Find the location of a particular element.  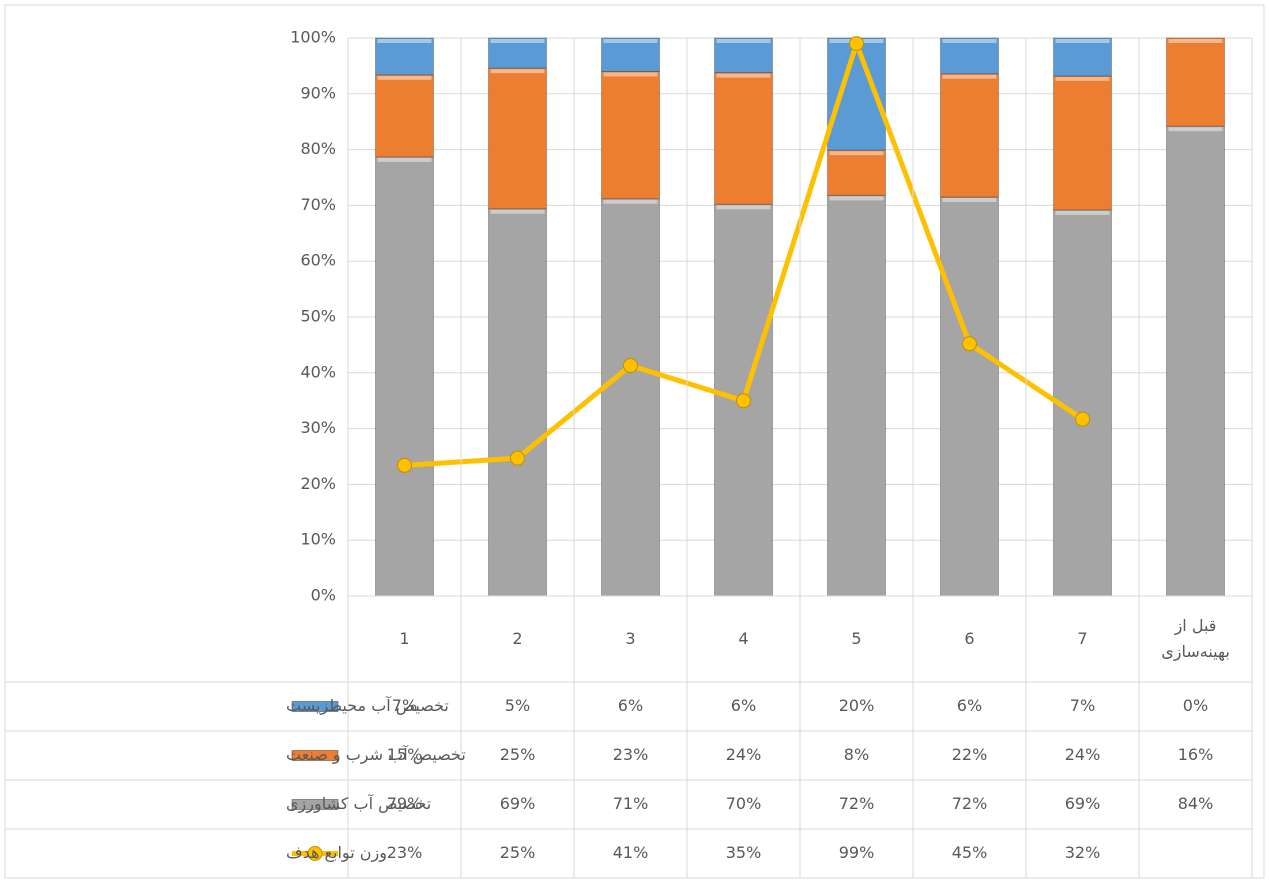

y-tick-label: 60% is located at coordinates (318, 260).